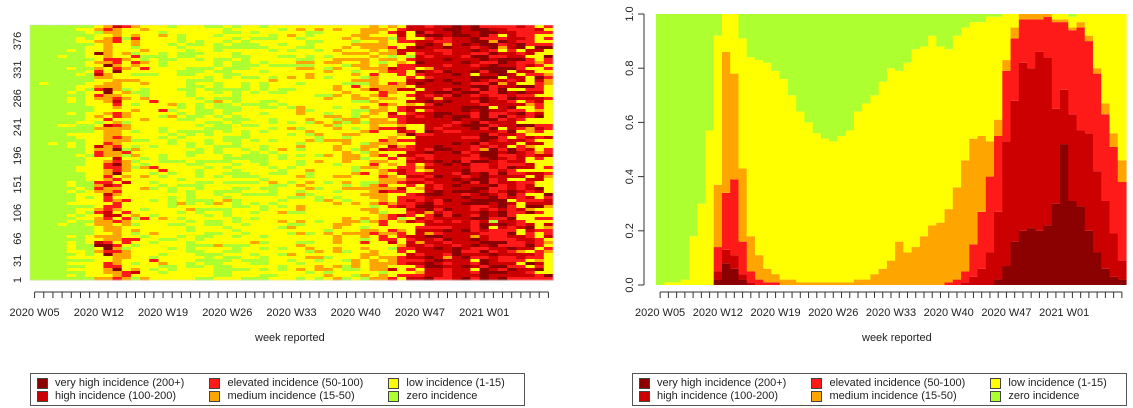  Describe the element at coordinates (18, 238) in the screenshot. I see `y-tick-label: 66` at that location.